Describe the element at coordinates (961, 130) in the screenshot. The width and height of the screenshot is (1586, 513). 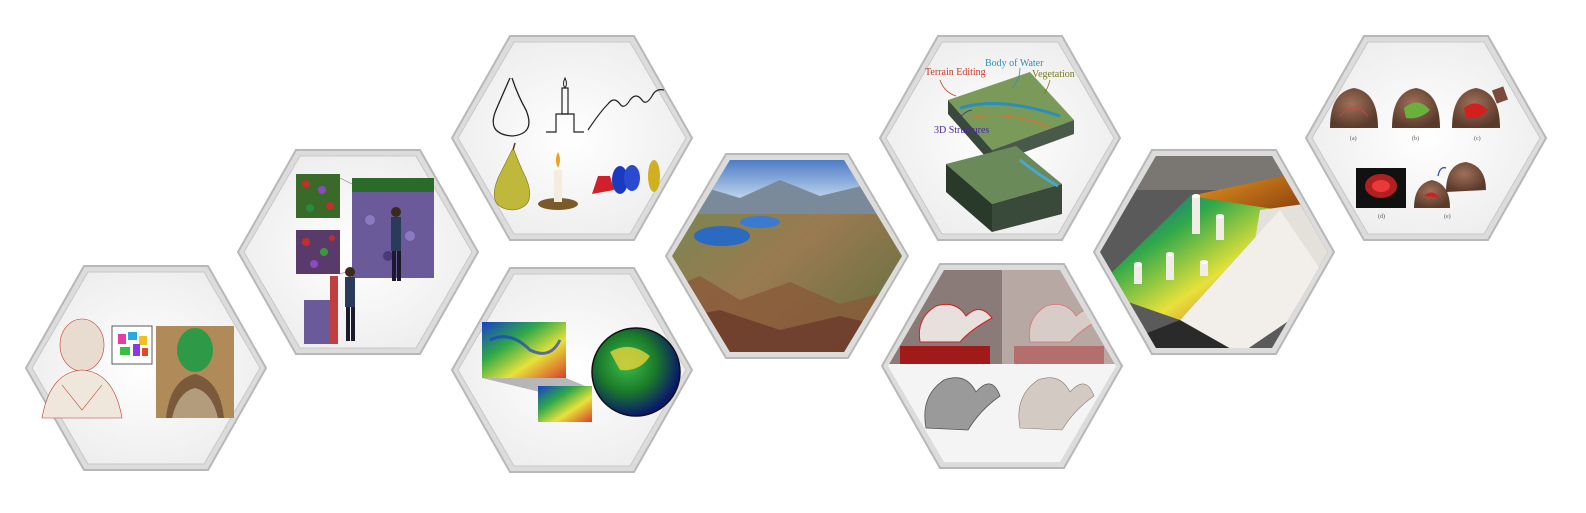
I see `label-3d-structures: 3D Structures` at that location.